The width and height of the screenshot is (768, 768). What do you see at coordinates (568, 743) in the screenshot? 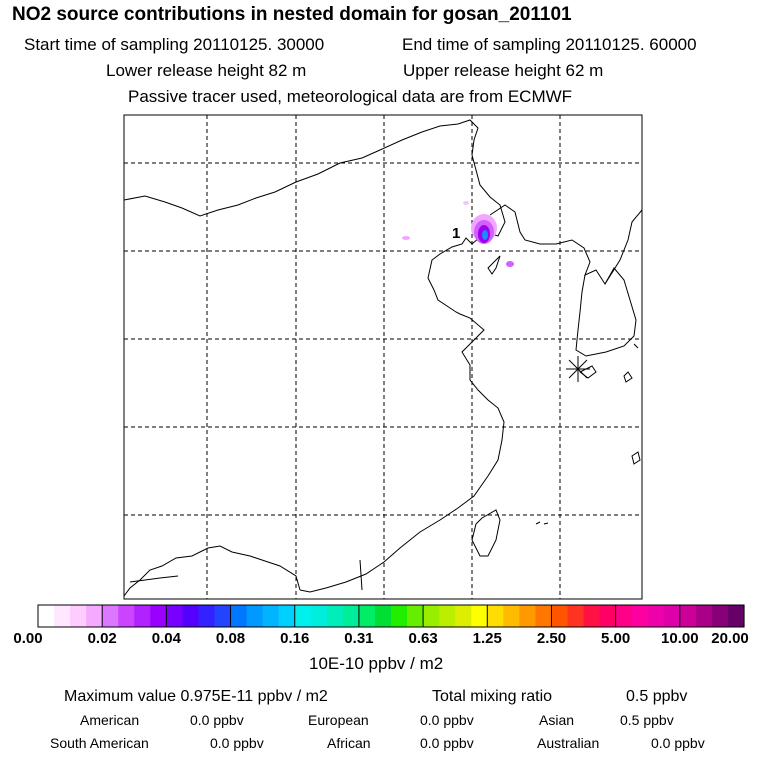
I see `region-name: Australian` at bounding box center [568, 743].